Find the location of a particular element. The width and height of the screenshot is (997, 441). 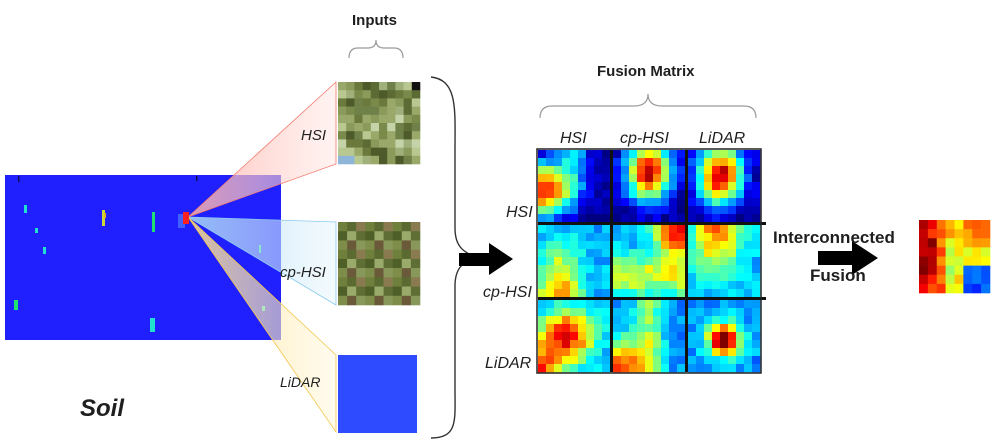

connector-lidar is located at coordinates (262, 325).